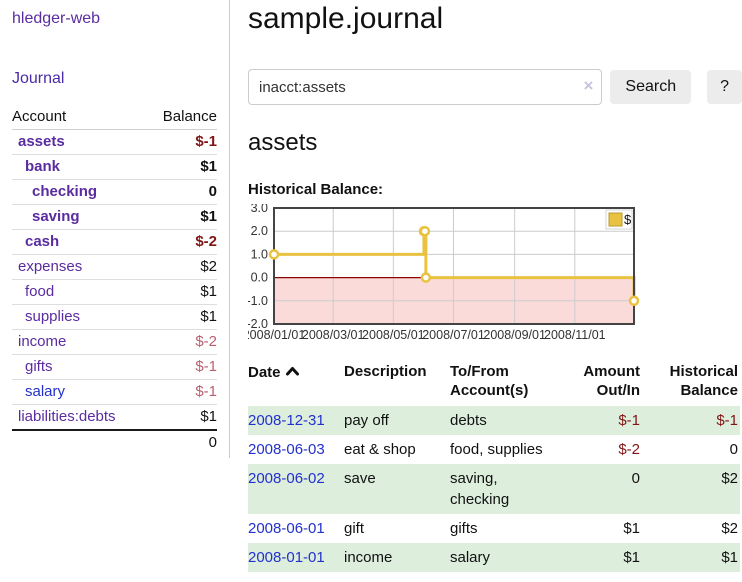 The height and width of the screenshot is (582, 742). Describe the element at coordinates (468, 420) in the screenshot. I see `transaction-accounts: debts` at that location.